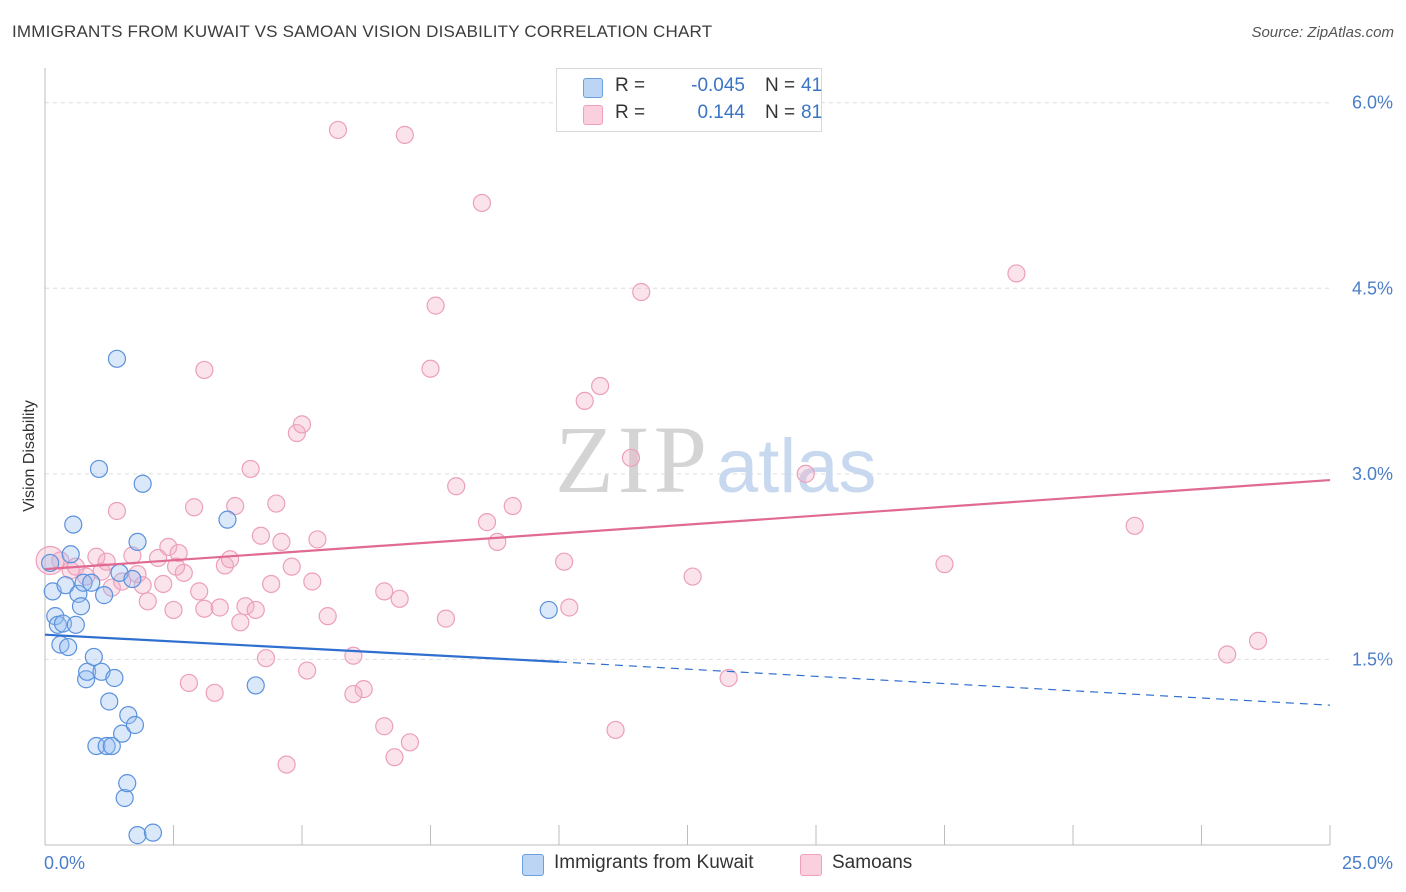 Image resolution: width=1406 pixels, height=892 pixels. I want to click on bottom-legend: Immigrants from Kuwait Samoans, so click(703, 865).